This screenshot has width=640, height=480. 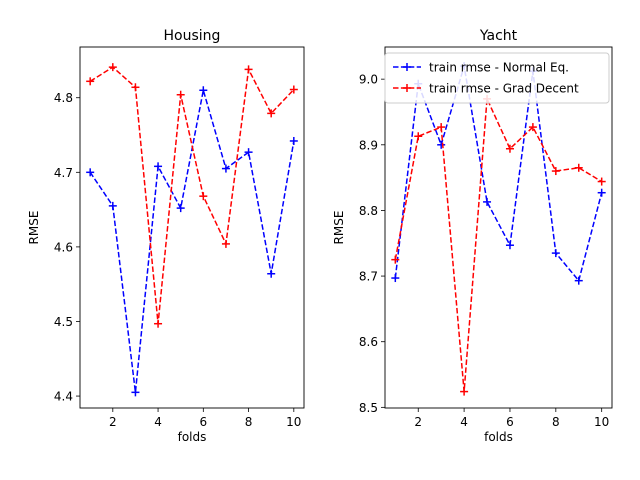 What do you see at coordinates (192, 36) in the screenshot?
I see `chart-title: Housing` at bounding box center [192, 36].